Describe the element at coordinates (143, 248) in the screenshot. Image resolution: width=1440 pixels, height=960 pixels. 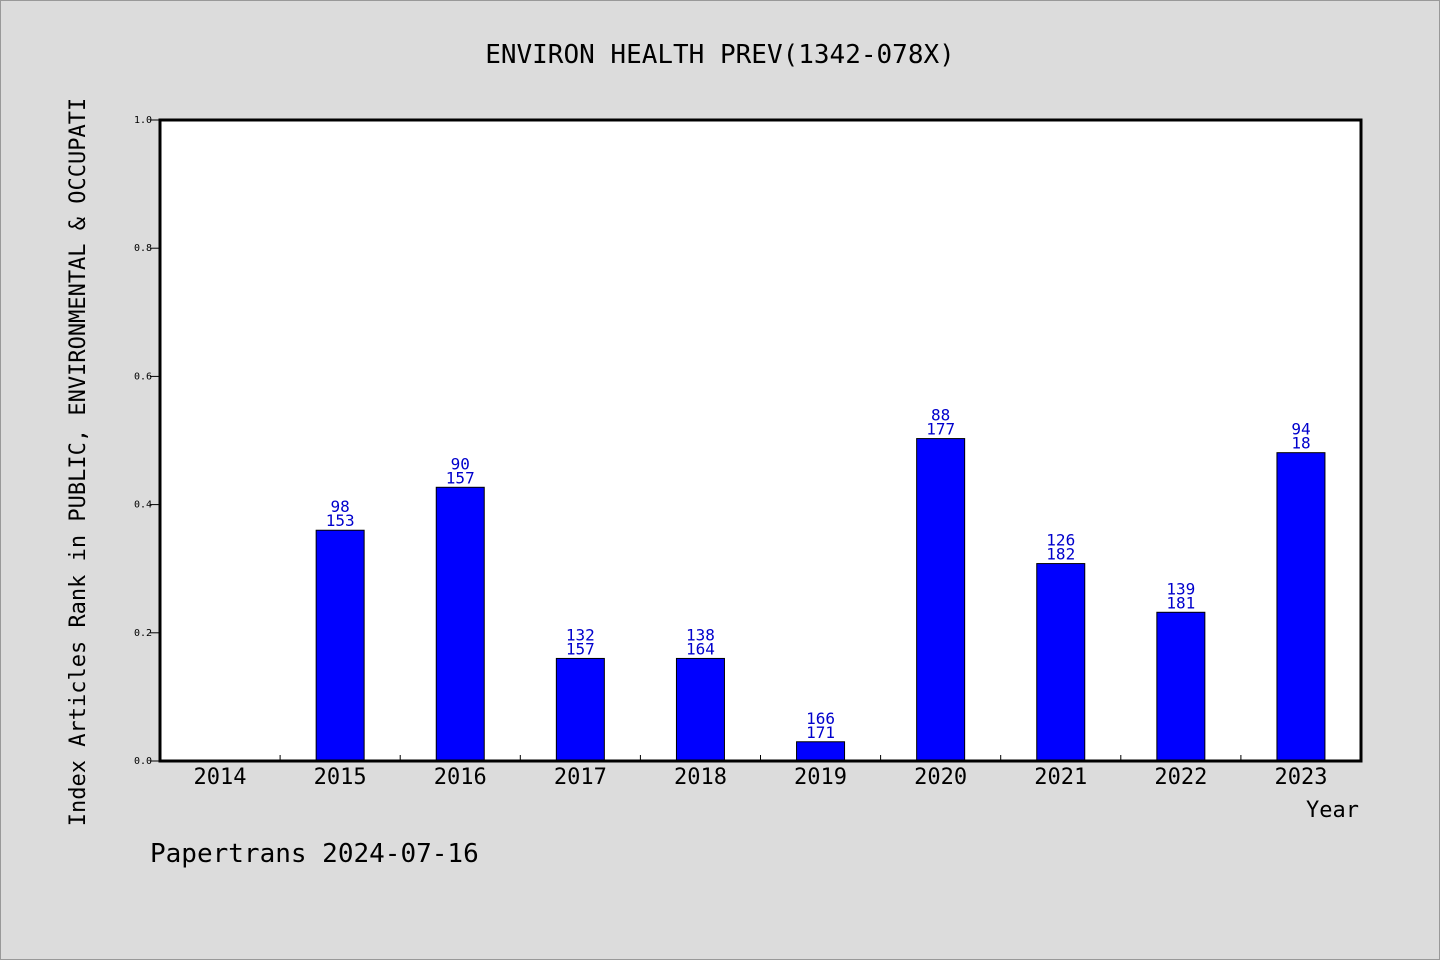
I see `y-tick-label: 0.8` at that location.